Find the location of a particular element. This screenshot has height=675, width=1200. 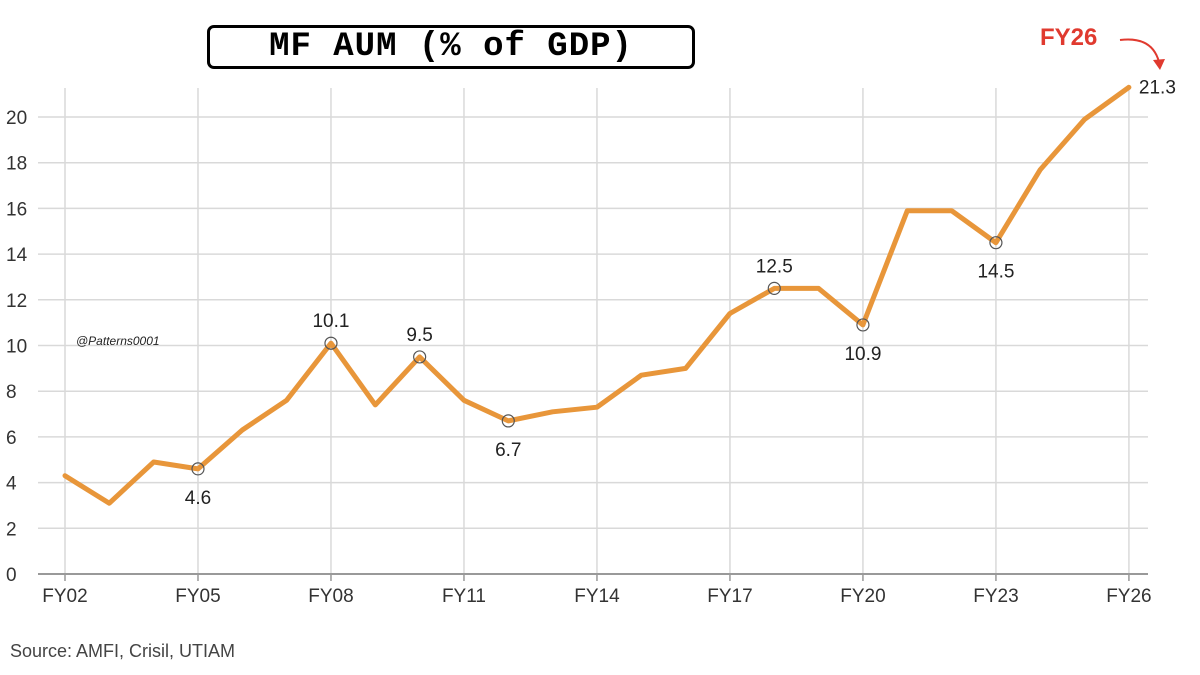

data-label-FY18: 12.5 is located at coordinates (774, 266).